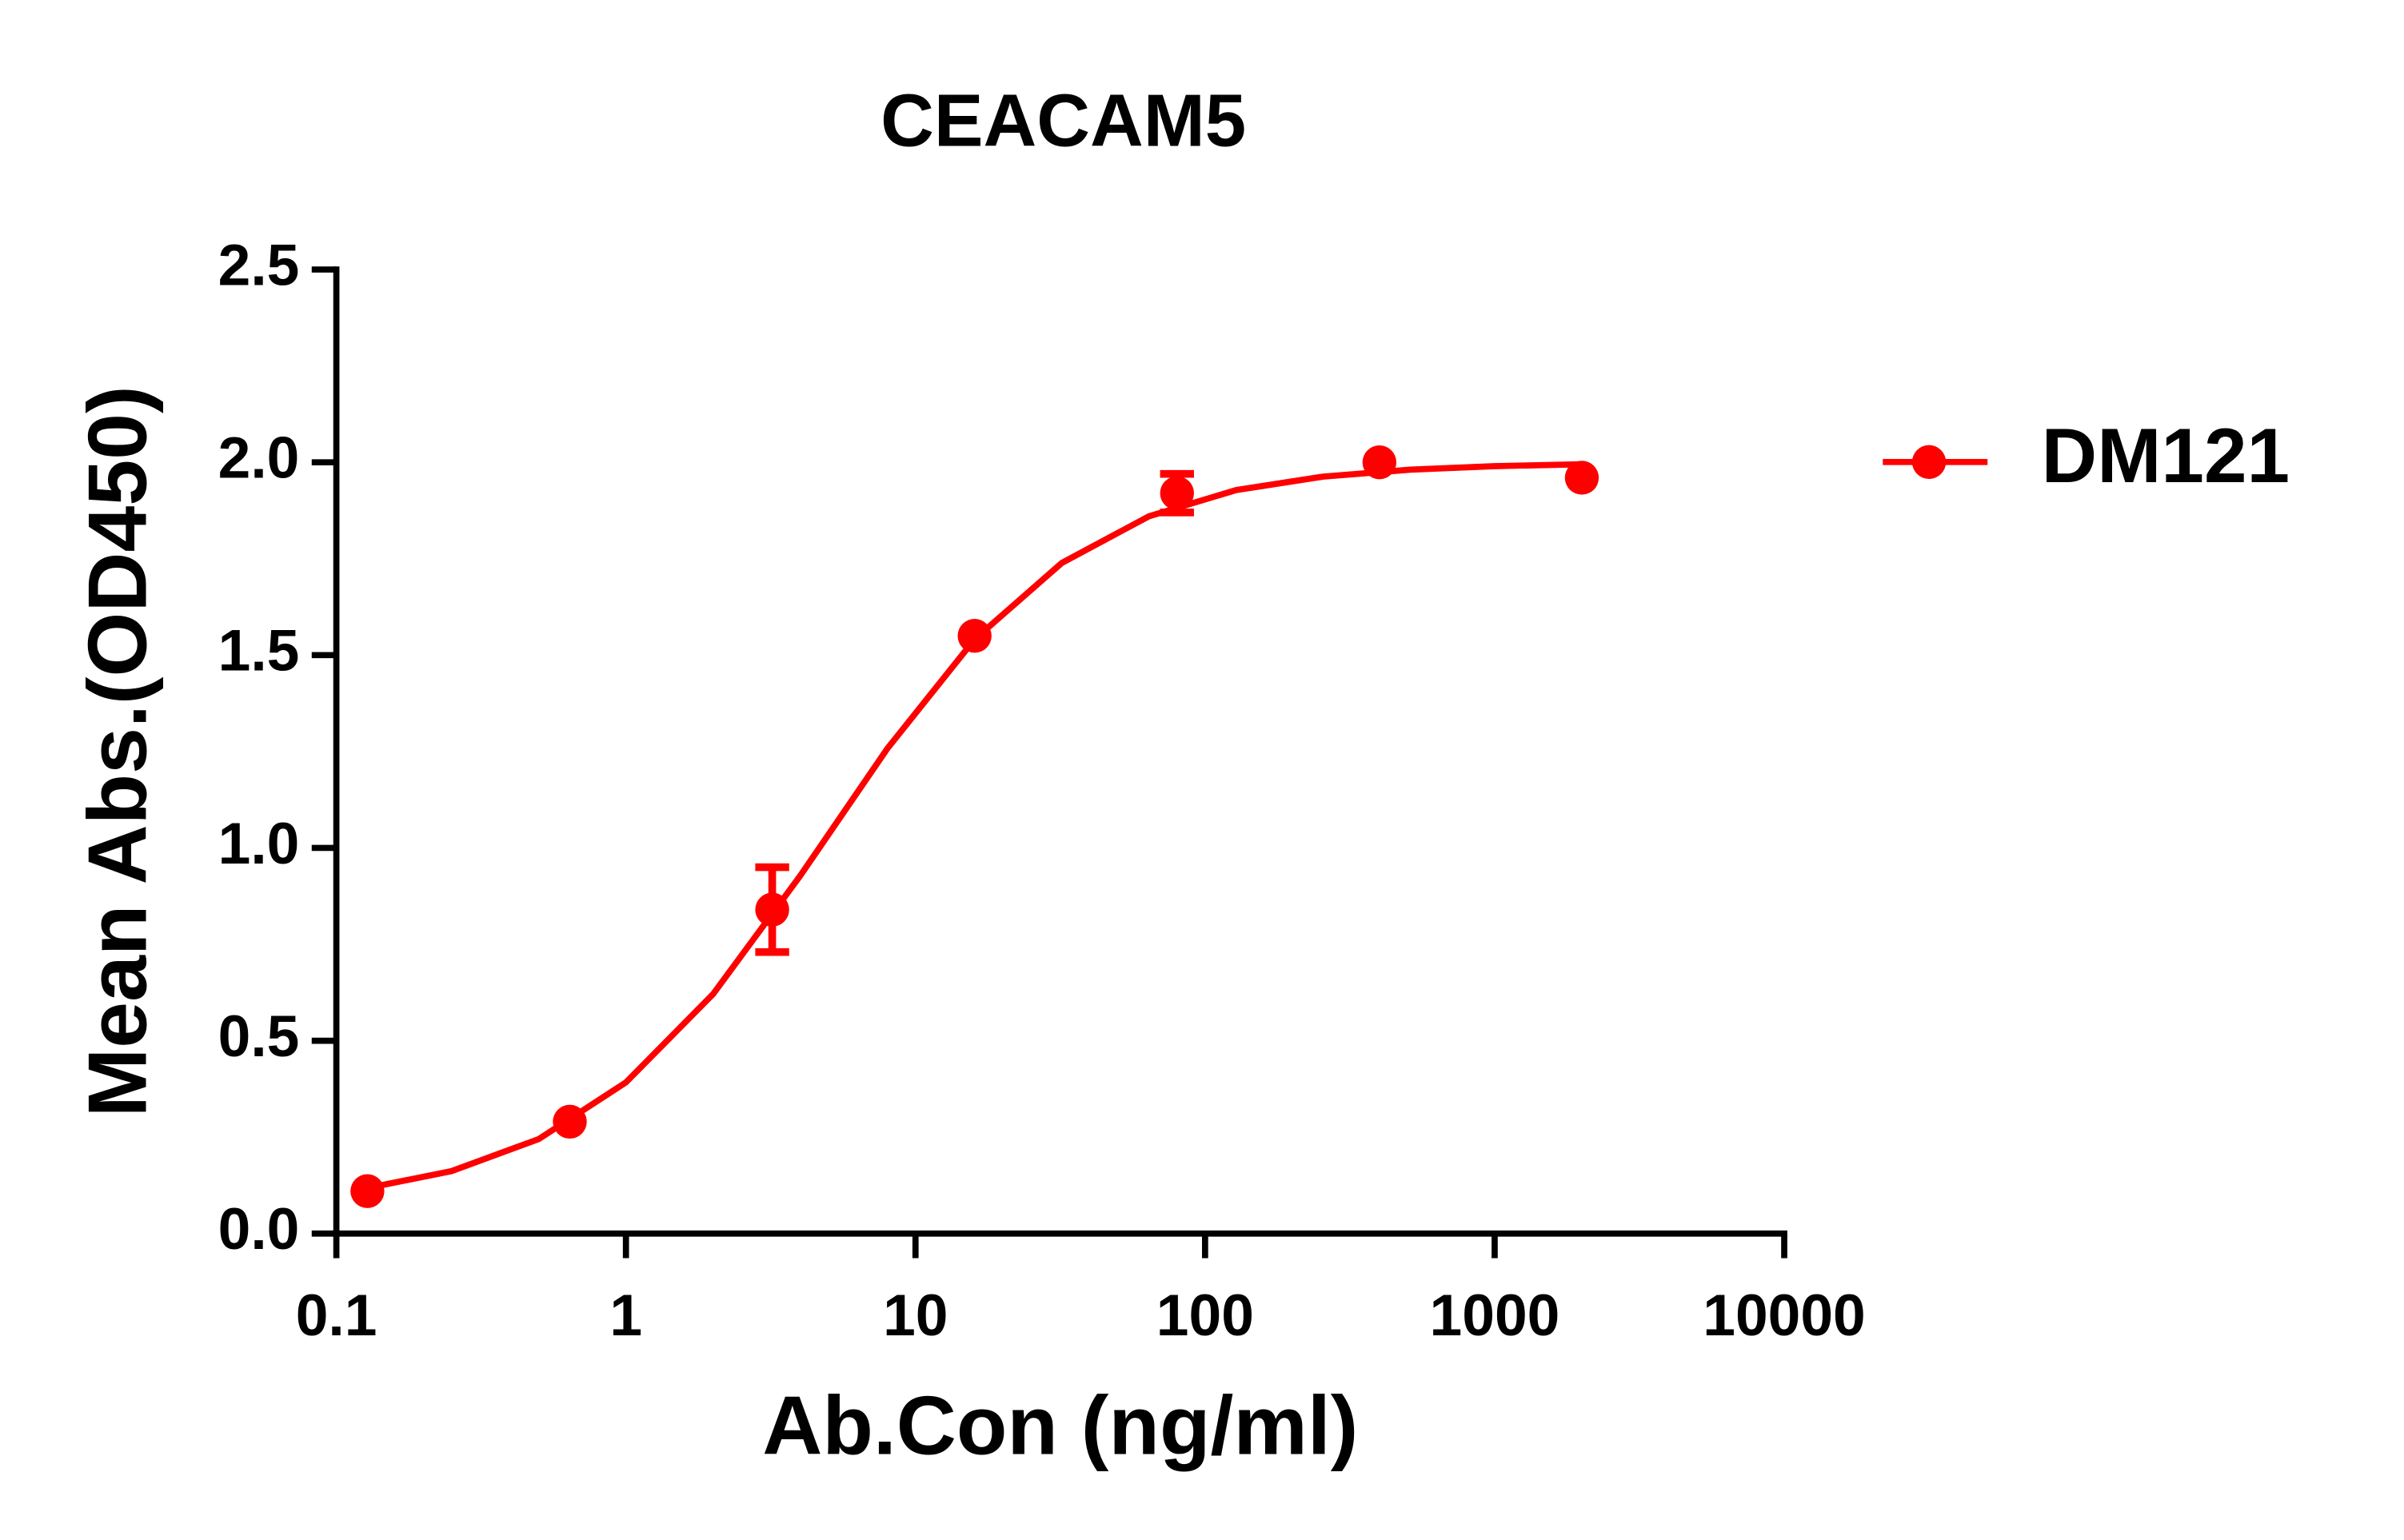 This screenshot has height=1540, width=2404. What do you see at coordinates (259, 843) in the screenshot?
I see `y-tick-label: 1.0` at bounding box center [259, 843].